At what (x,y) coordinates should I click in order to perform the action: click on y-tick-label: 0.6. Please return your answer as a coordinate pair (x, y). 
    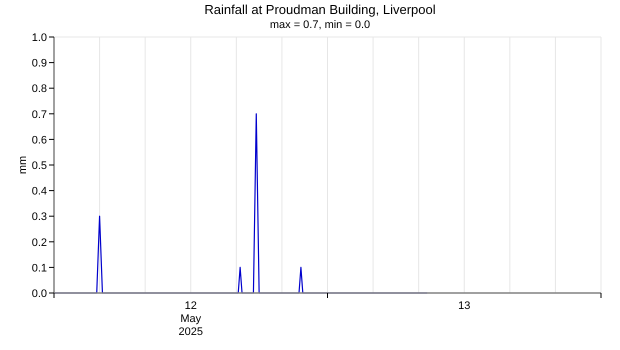
    Looking at the image, I should click on (39, 140).